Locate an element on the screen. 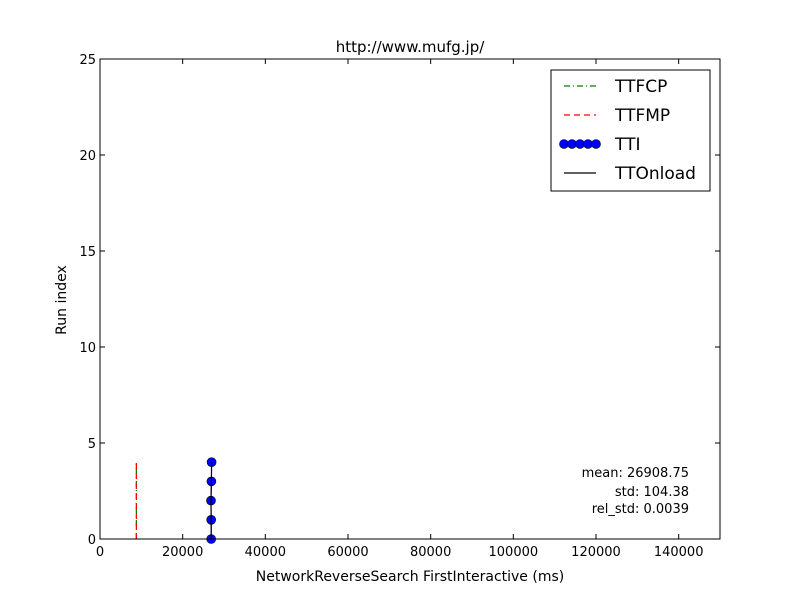 The image size is (800, 600). x-tick-label: 20000 is located at coordinates (182, 552).